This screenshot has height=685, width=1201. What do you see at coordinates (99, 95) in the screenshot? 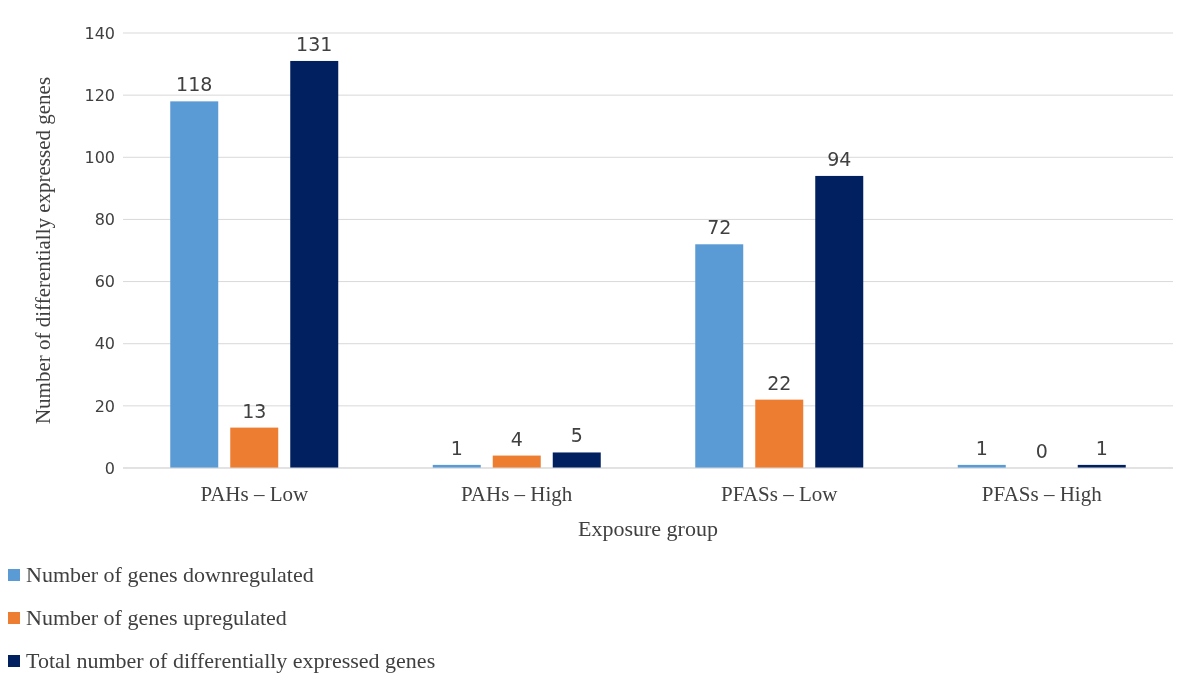
I see `y-tick-label: 120` at bounding box center [99, 95].